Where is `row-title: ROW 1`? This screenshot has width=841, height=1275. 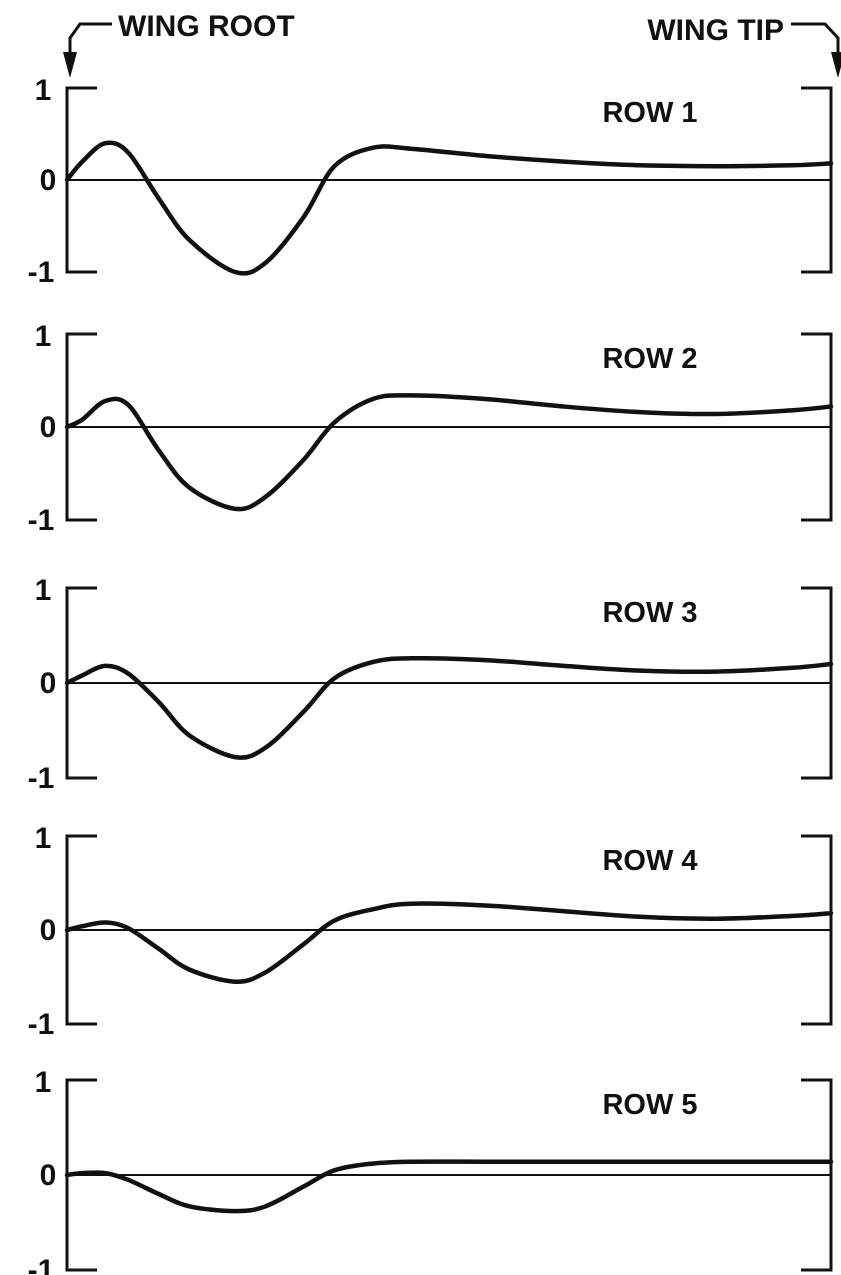 row-title: ROW 1 is located at coordinates (649, 113).